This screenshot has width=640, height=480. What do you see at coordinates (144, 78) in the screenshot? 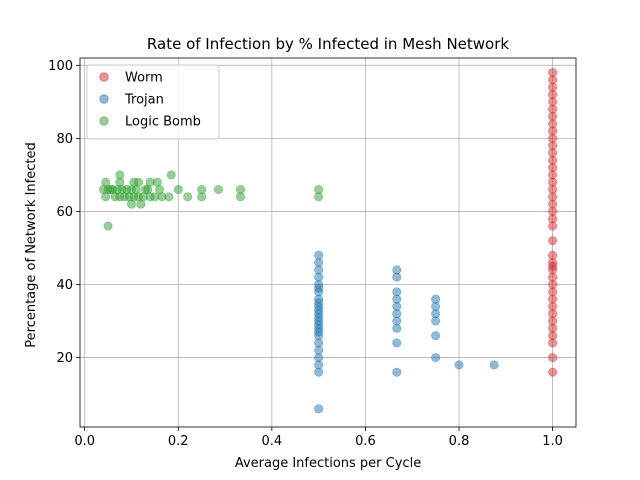
I see `legend-label: Worm` at bounding box center [144, 78].